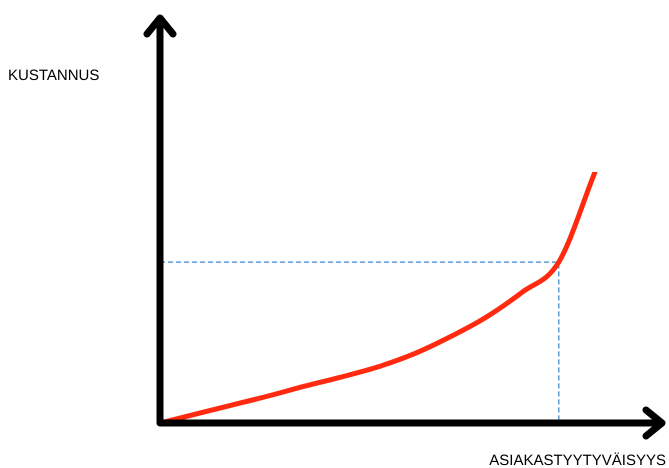  I want to click on x-axis-title: ASIAKASTYYTYVÄISYYS, so click(577, 460).